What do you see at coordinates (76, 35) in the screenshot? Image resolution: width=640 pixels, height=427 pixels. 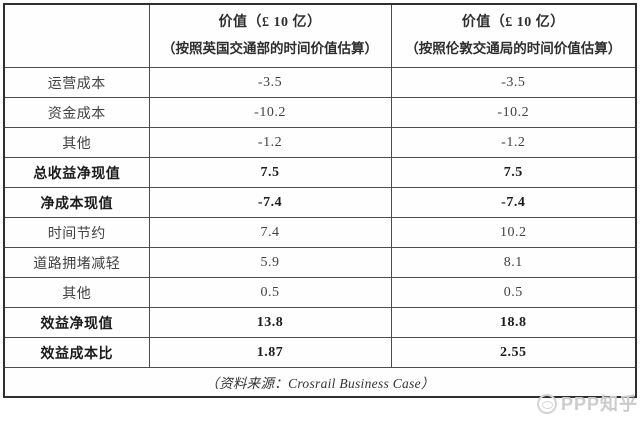 I see `header-corner-cell` at bounding box center [76, 35].